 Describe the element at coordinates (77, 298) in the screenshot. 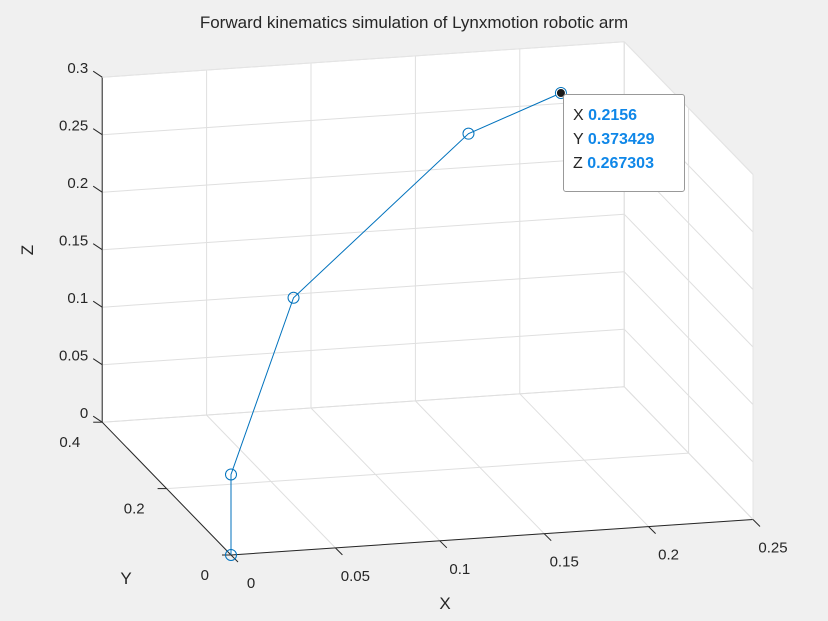

I see `z-tick-label: 0.1` at that location.